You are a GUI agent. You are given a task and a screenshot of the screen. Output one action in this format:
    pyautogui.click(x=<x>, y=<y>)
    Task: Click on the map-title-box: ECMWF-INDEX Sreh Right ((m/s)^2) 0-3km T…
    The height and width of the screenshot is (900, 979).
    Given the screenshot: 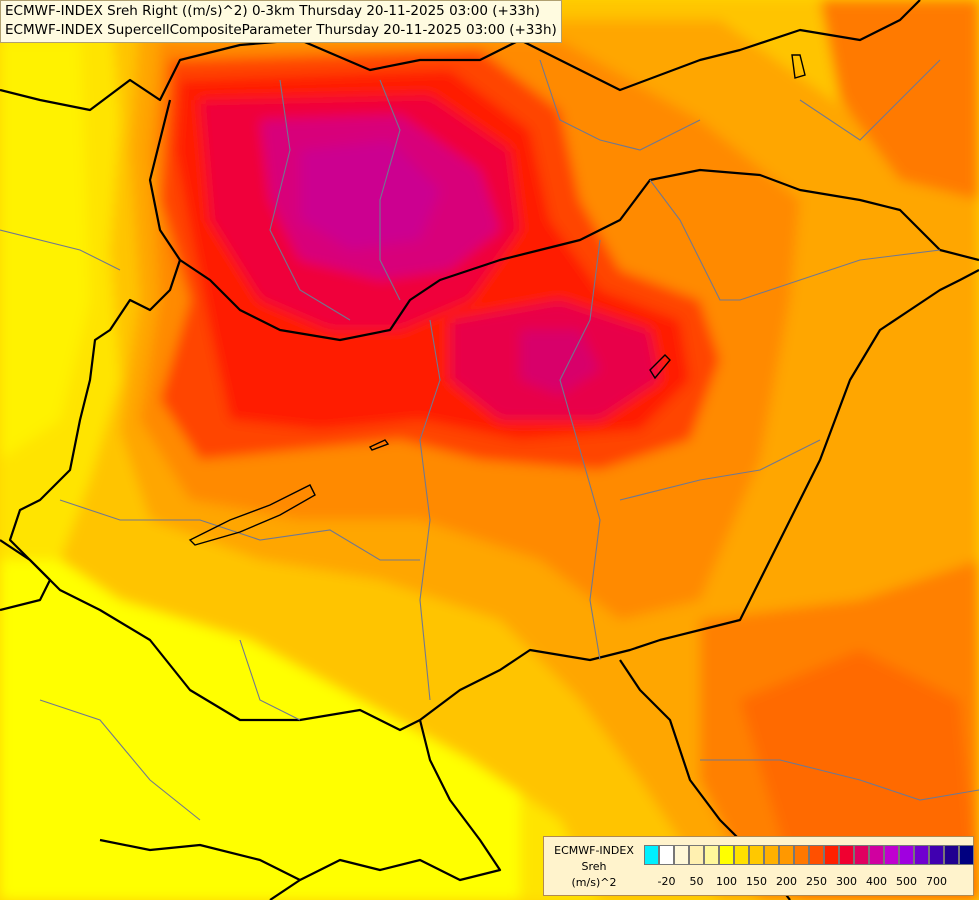 What is the action you would take?
    pyautogui.click(x=281, y=21)
    